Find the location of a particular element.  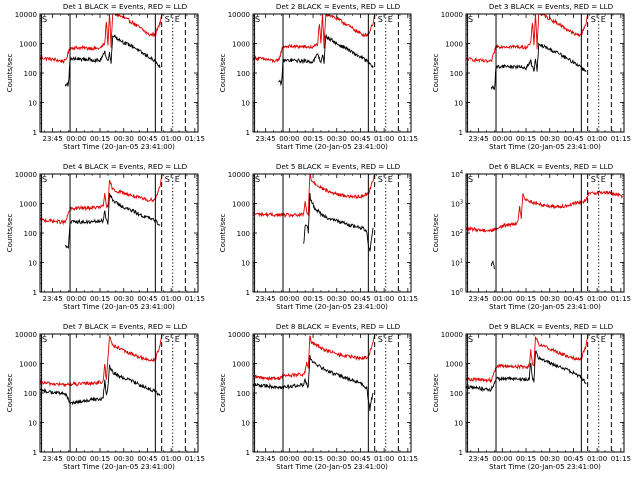

y-tick-label: 10² is located at coordinates (457, 233).